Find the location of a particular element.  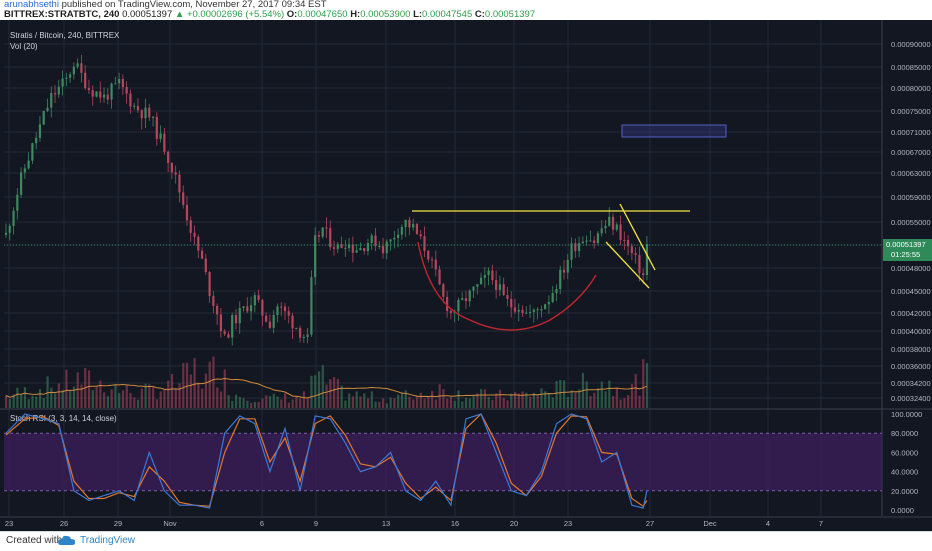

countdown-label: 01:25:55 is located at coordinates (905, 254).